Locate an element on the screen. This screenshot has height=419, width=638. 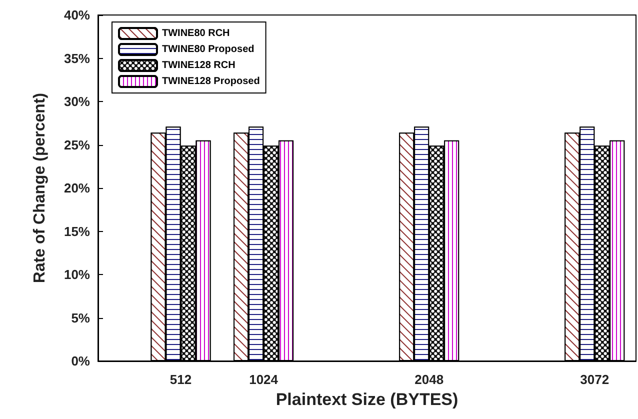
legend-label: TWINE128 Proposed is located at coordinates (211, 81).